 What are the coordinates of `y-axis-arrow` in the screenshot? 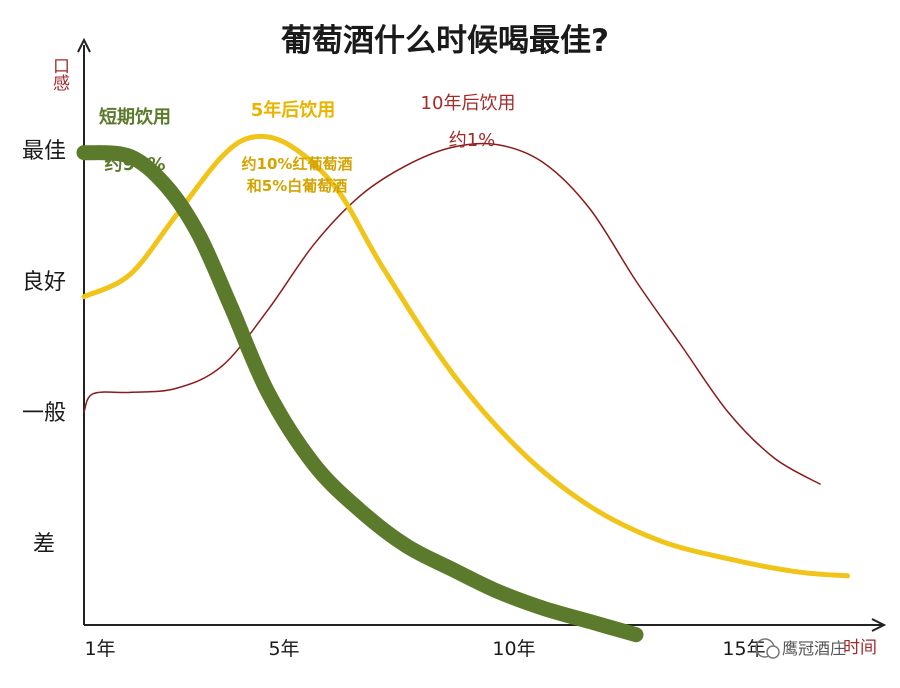 It's located at (84, 45).